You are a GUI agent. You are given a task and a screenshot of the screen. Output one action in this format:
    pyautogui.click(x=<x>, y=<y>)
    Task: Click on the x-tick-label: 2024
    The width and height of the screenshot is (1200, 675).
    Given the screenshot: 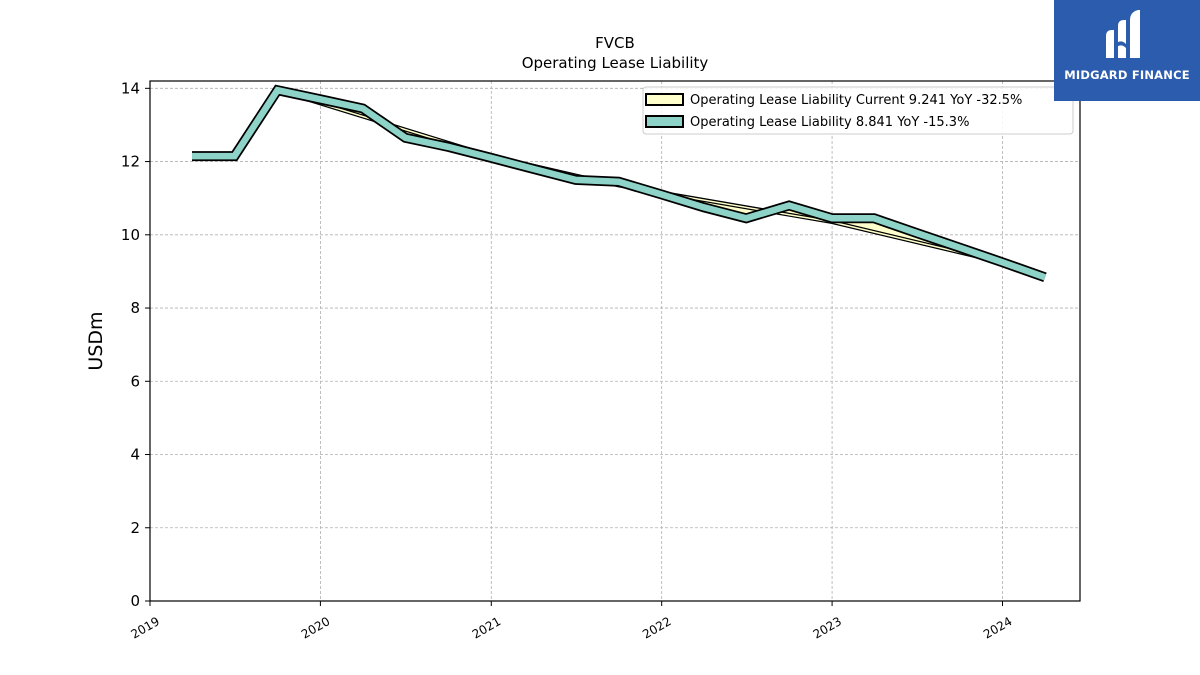 What is the action you would take?
    pyautogui.click(x=997, y=627)
    